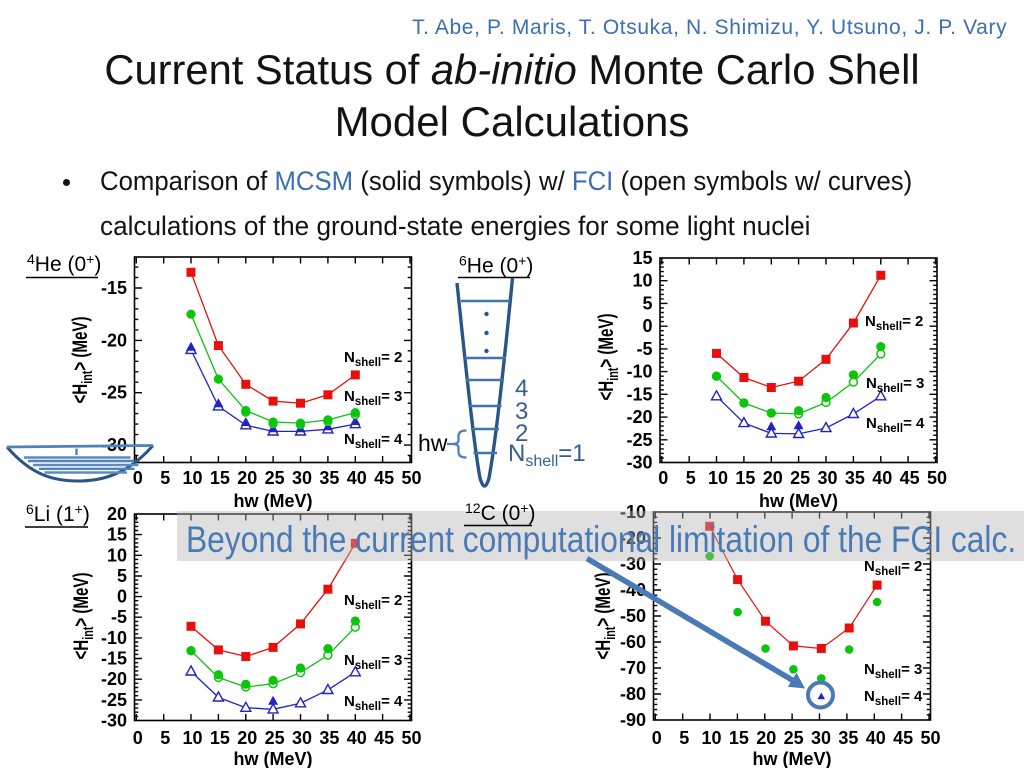  Describe the element at coordinates (521, 411) in the screenshot. I see `svg-text: 3` at that location.